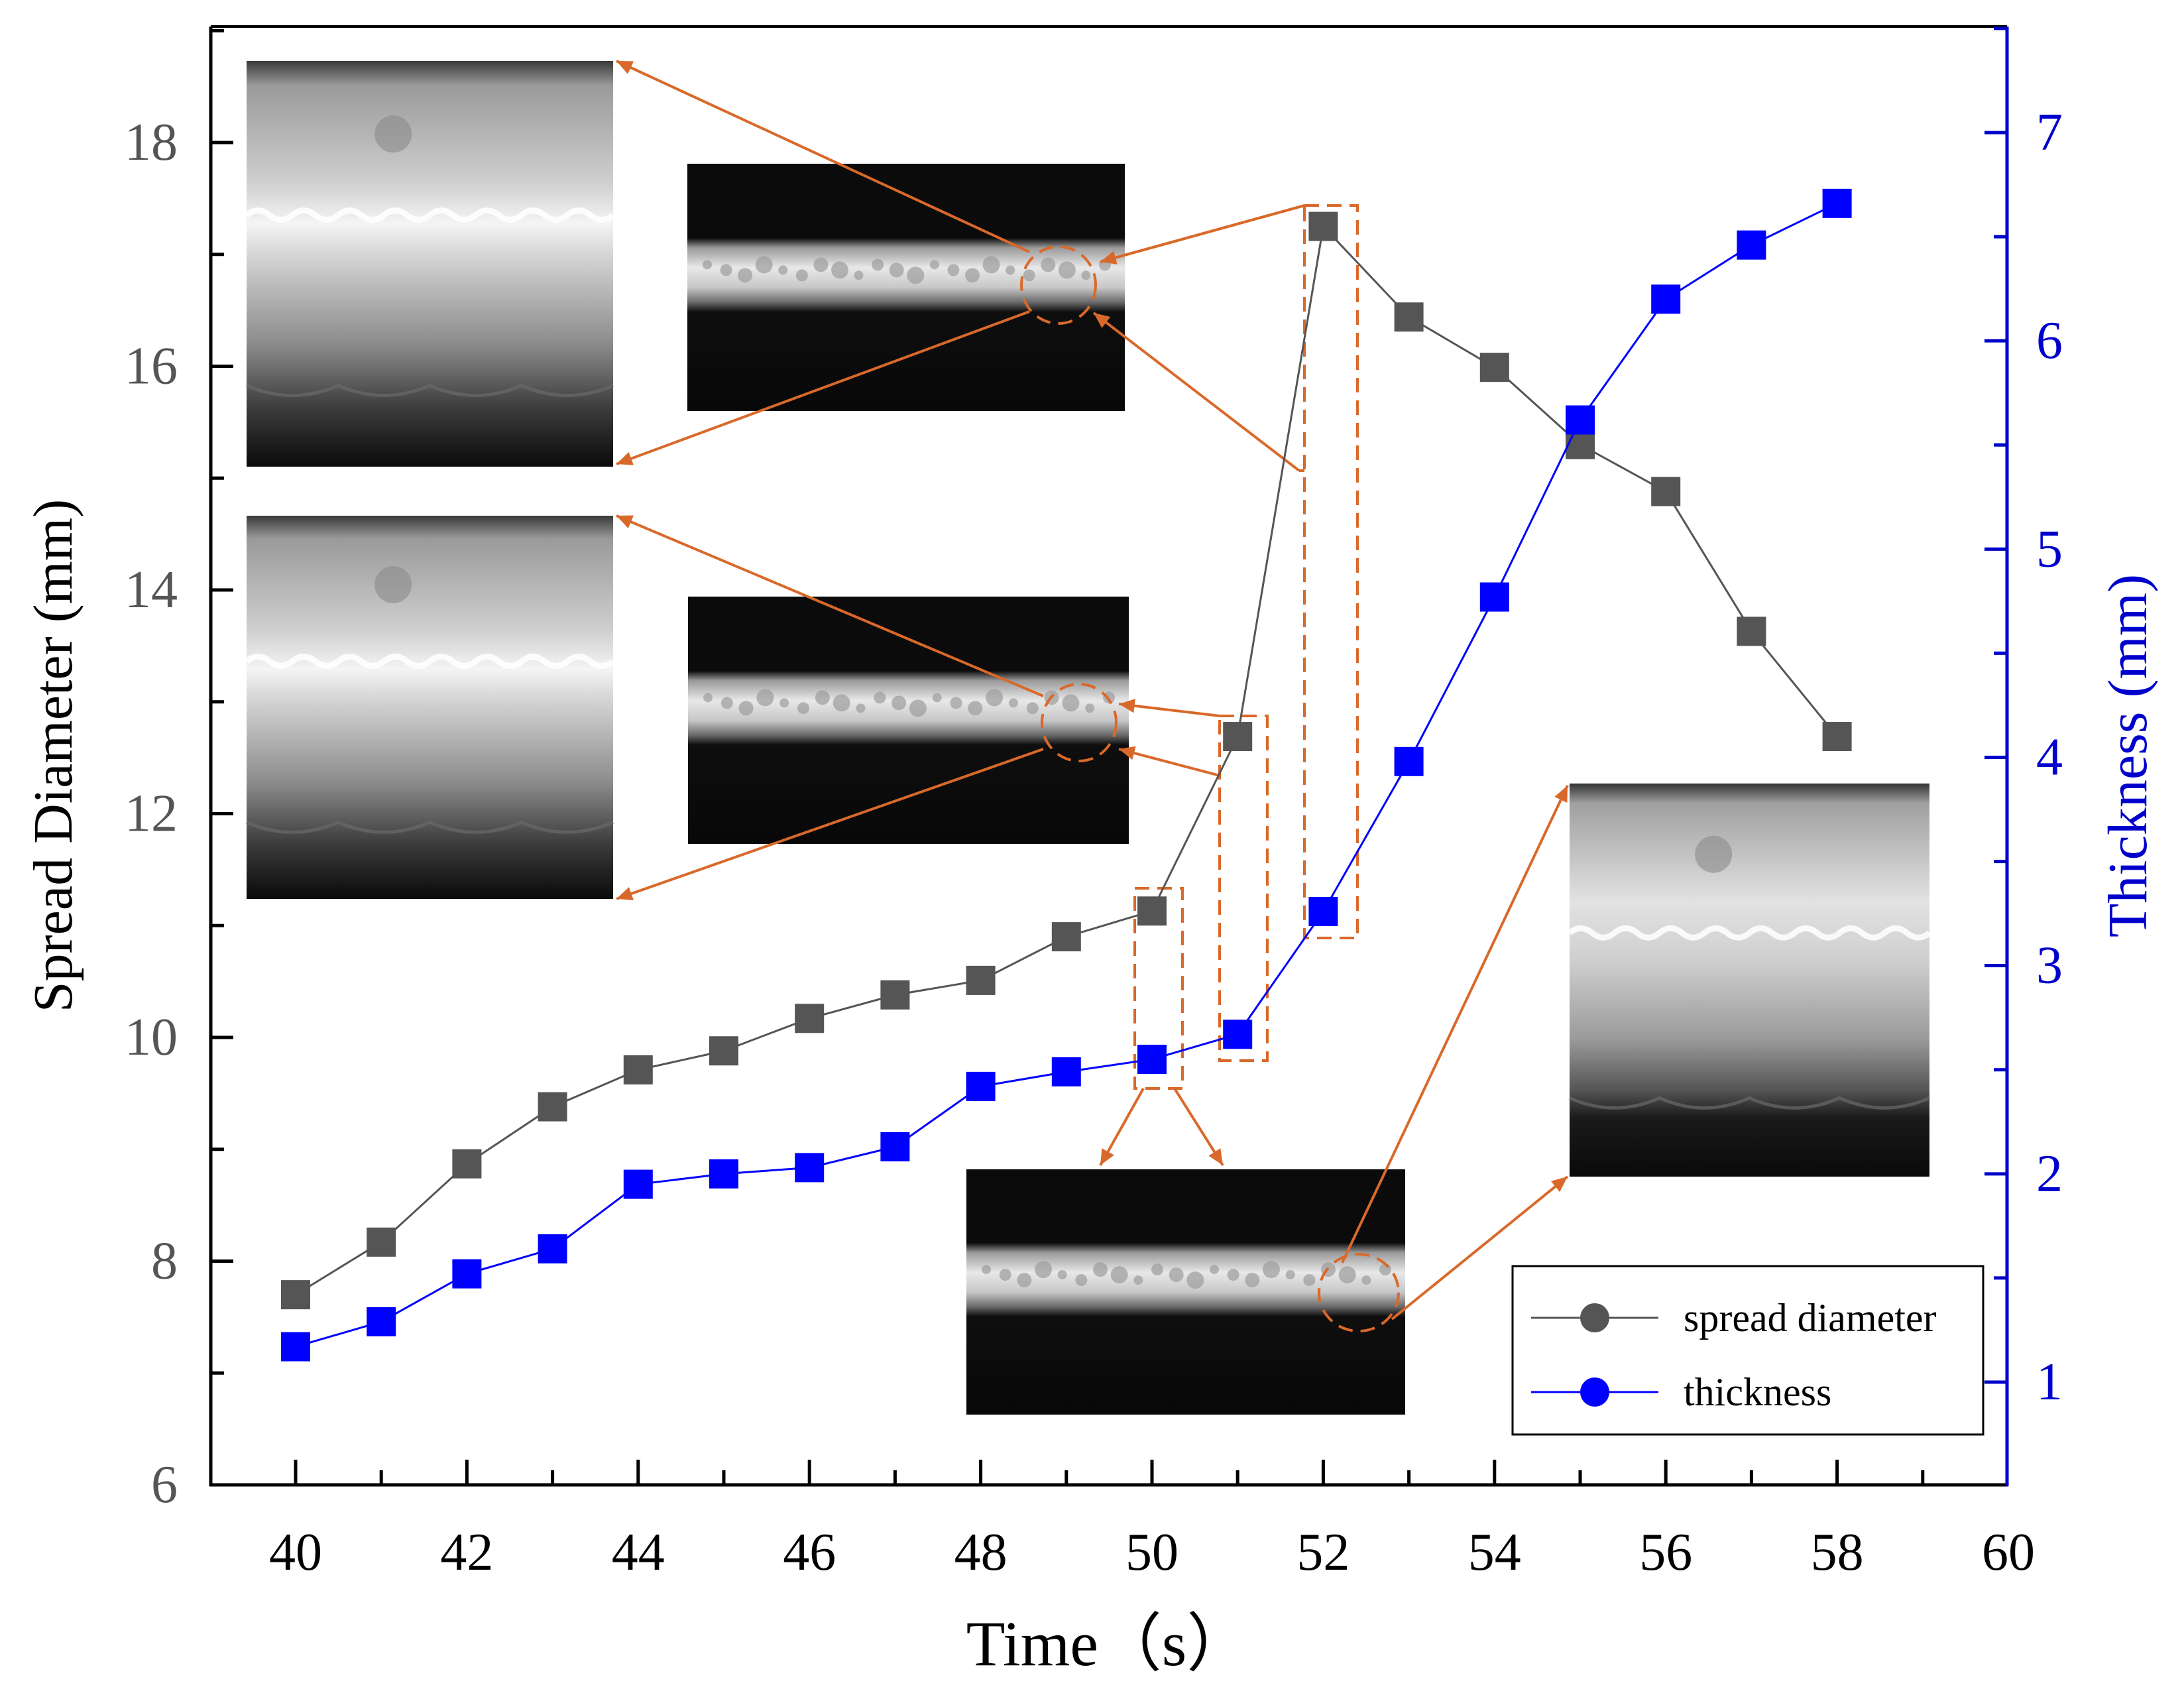 The height and width of the screenshot is (1695, 2184). I want to click on zoom-circle-t52, so click(1058, 285).